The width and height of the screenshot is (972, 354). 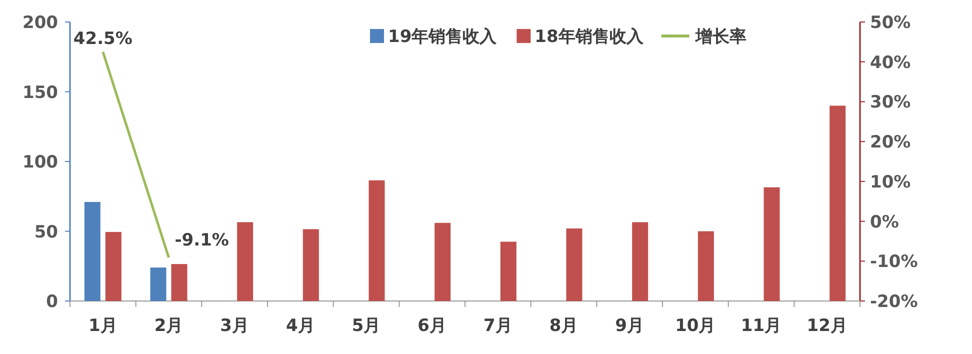 I want to click on x-tick-label: 10月, so click(x=695, y=326).